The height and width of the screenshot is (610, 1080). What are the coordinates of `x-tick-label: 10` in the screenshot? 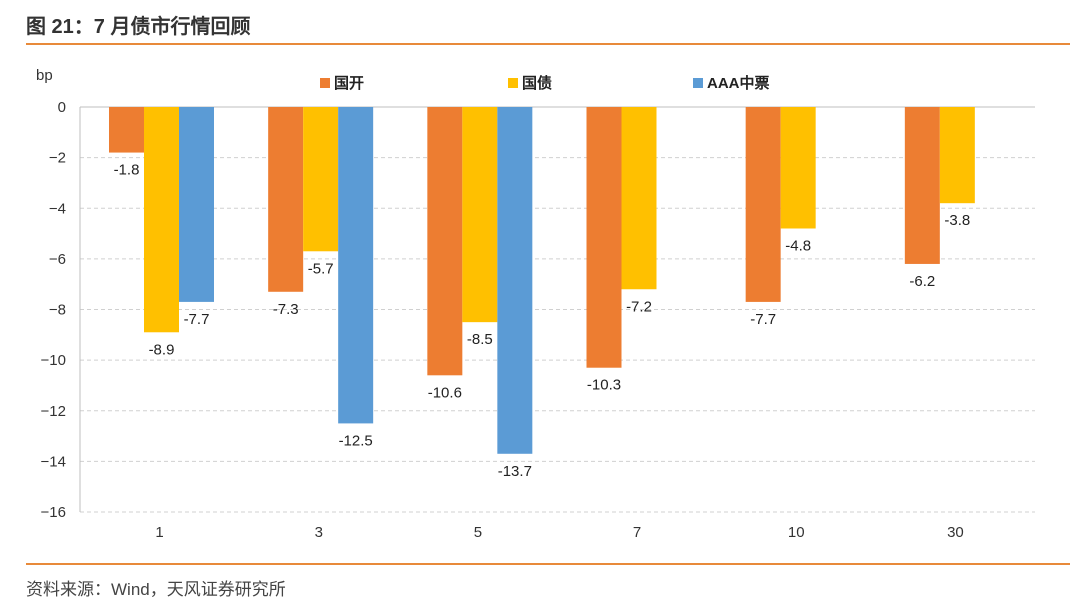 It's located at (796, 532).